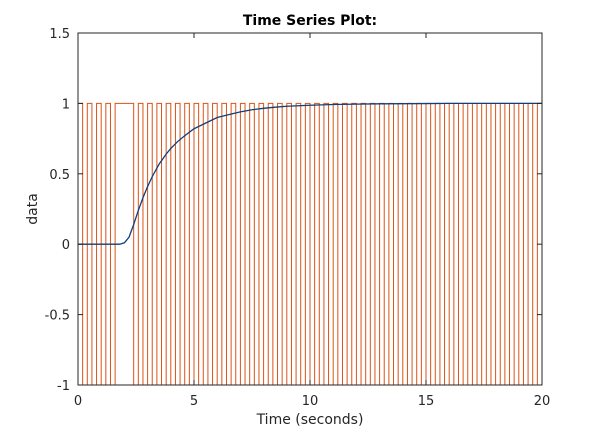 Image resolution: width=599 pixels, height=434 pixels. What do you see at coordinates (78, 401) in the screenshot?
I see `x-tick-label: 0` at bounding box center [78, 401].